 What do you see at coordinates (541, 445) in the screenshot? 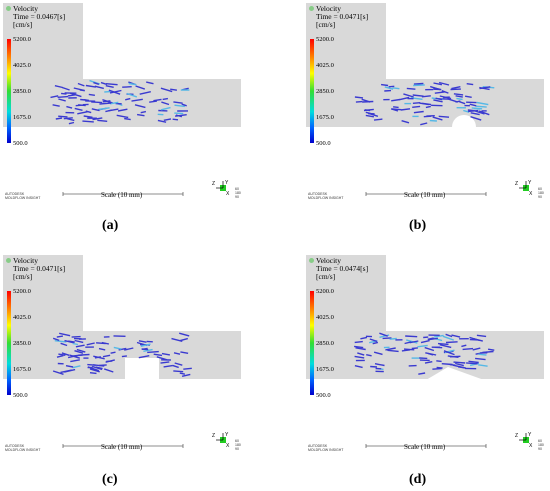
I see `axis-angle-value: 180` at bounding box center [541, 445].